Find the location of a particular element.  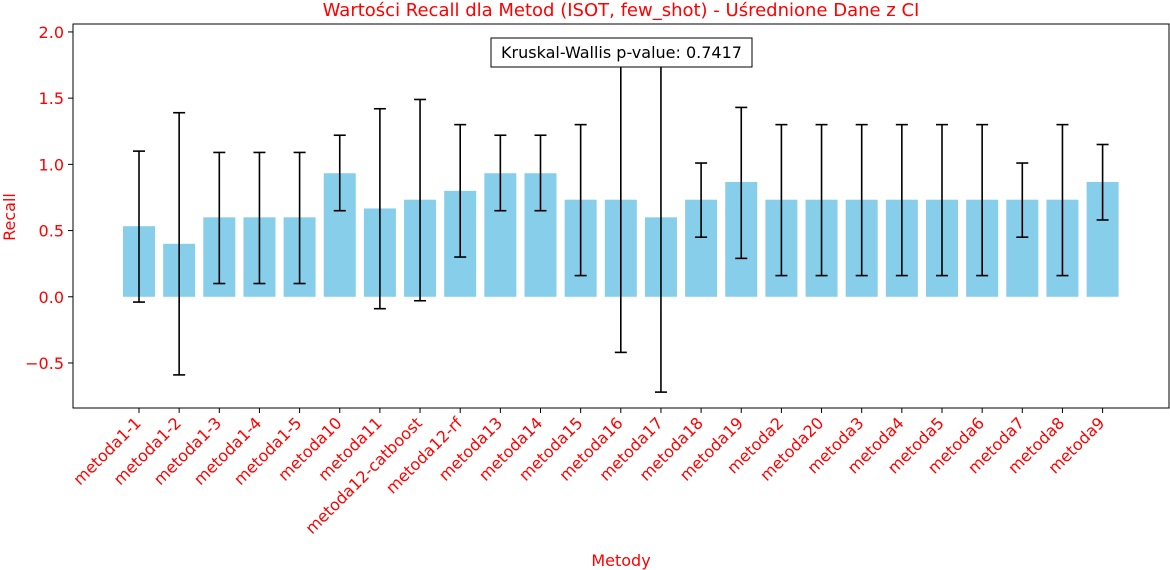

error-bar-metoda11 is located at coordinates (379, 208).